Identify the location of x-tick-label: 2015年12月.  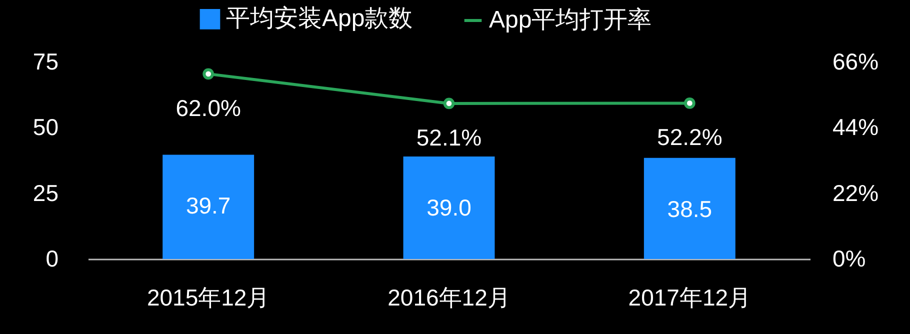
(208, 297).